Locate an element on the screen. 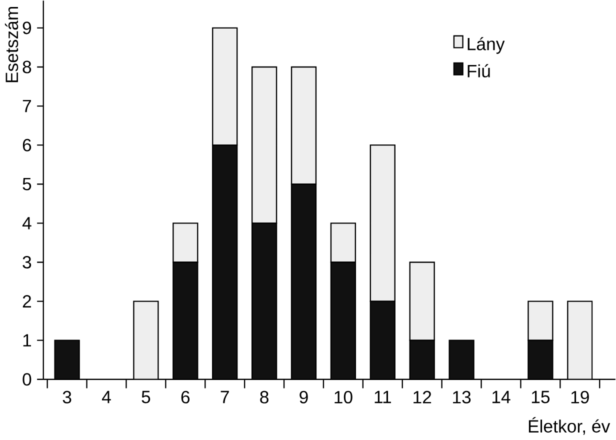 The width and height of the screenshot is (616, 440). x-tick-label: 5 is located at coordinates (146, 397).